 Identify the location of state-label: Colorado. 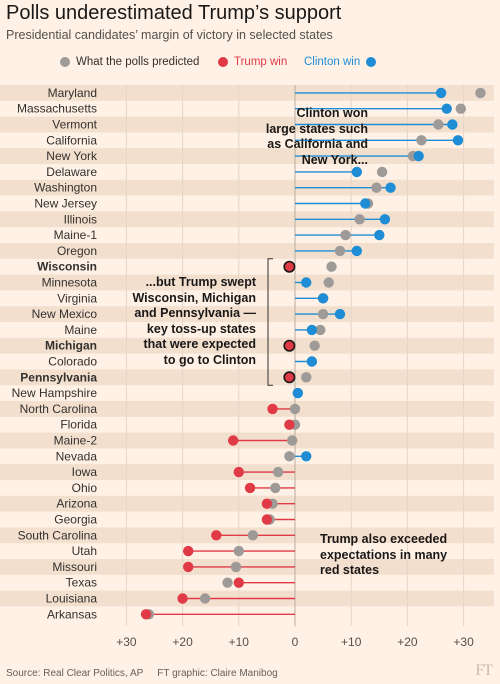
(72, 362).